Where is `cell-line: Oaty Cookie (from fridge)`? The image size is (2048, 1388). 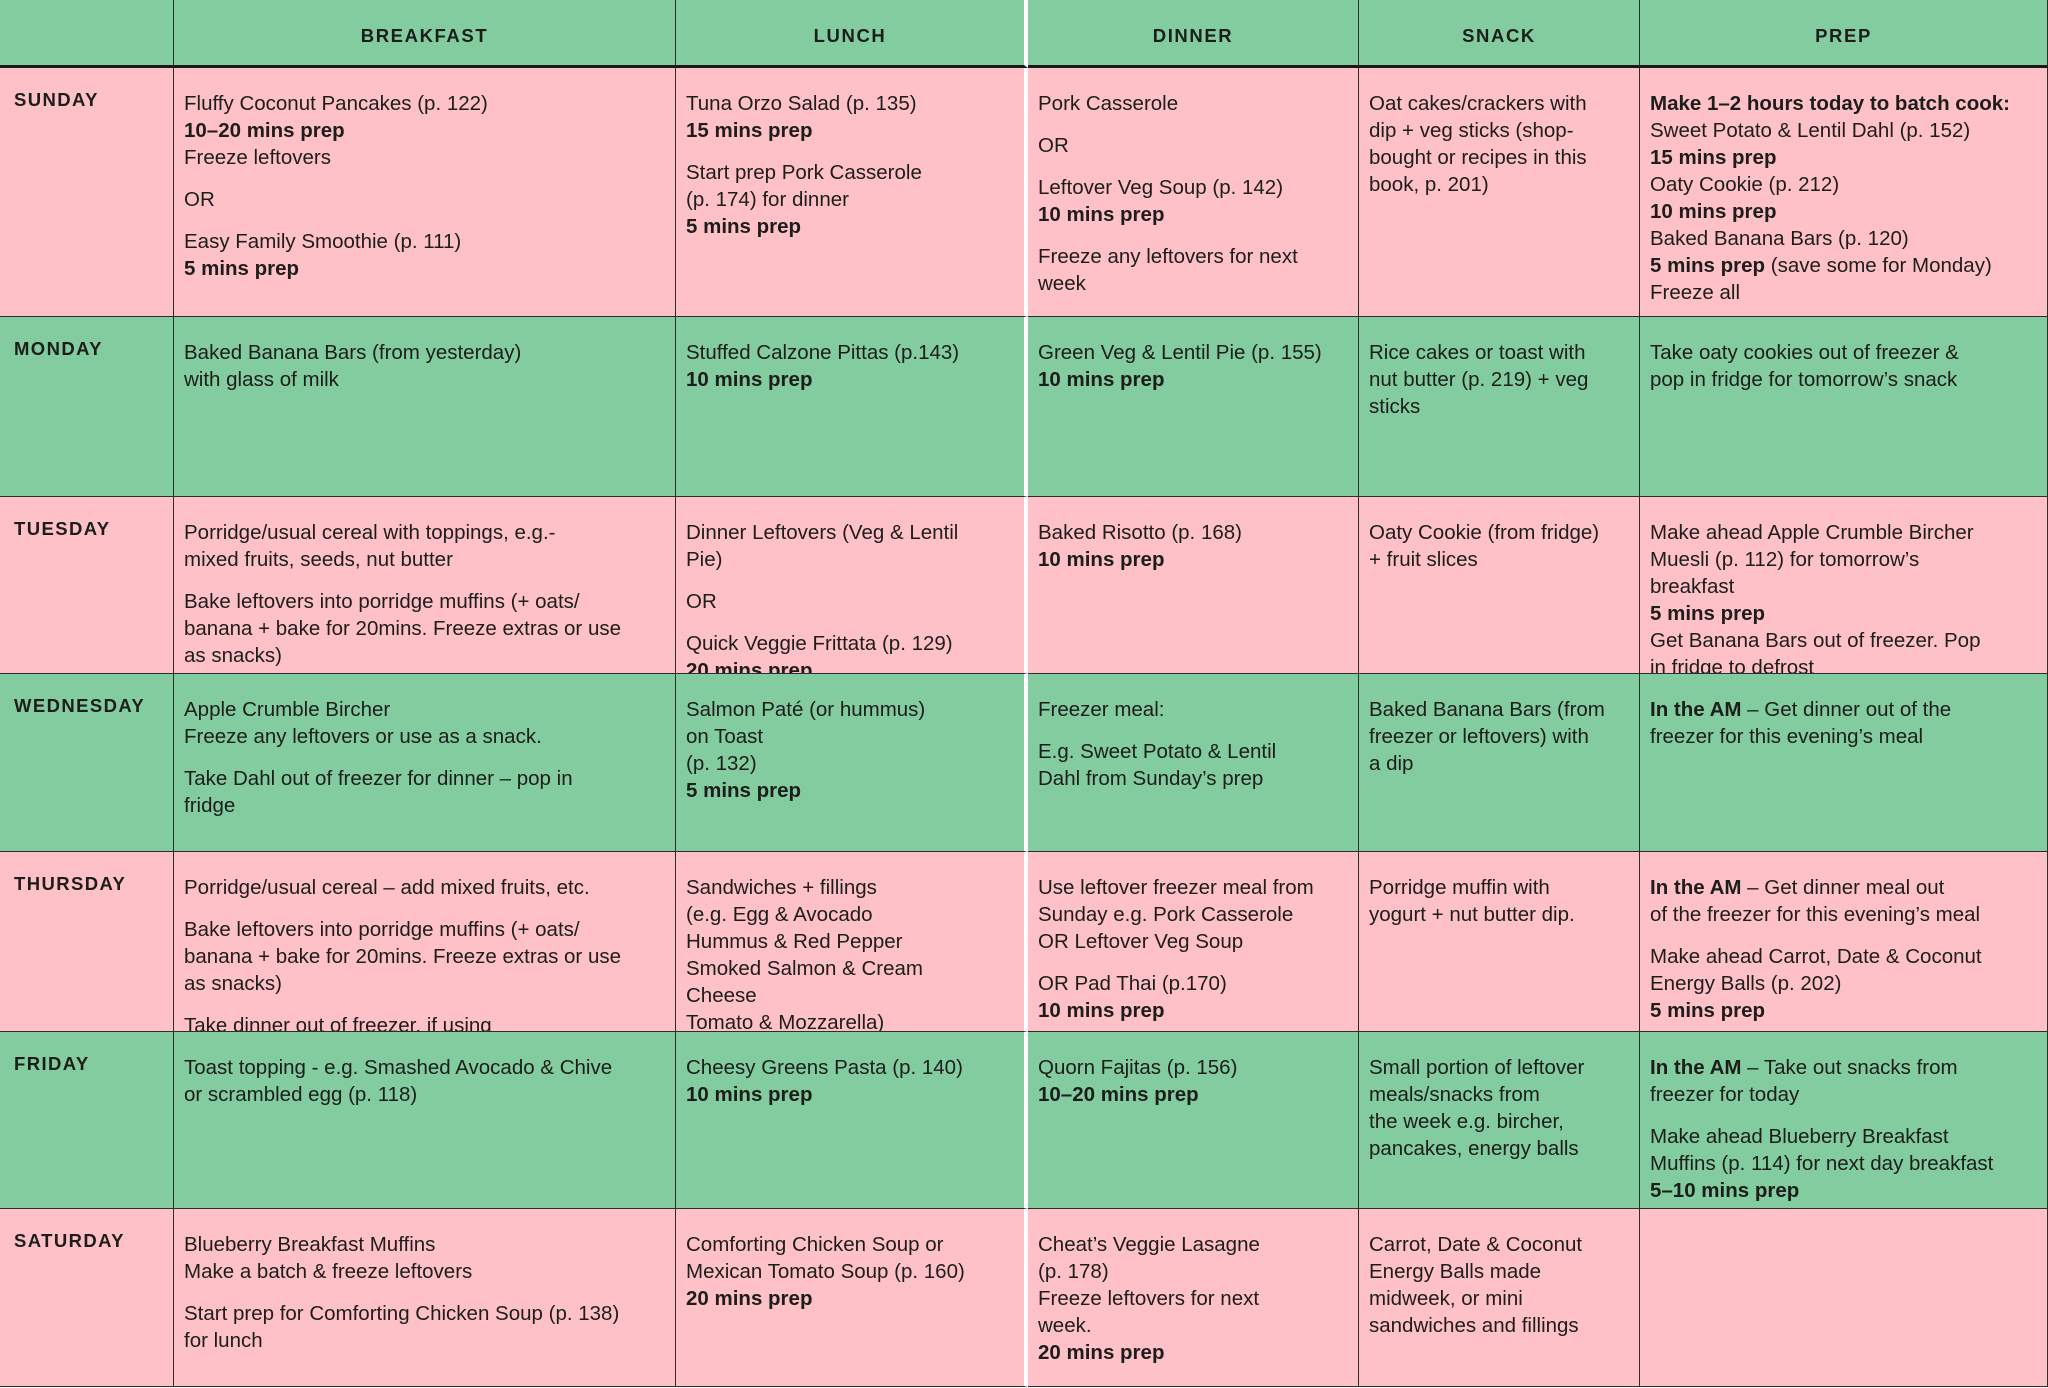 cell-line: Oaty Cookie (from fridge) is located at coordinates (1499, 532).